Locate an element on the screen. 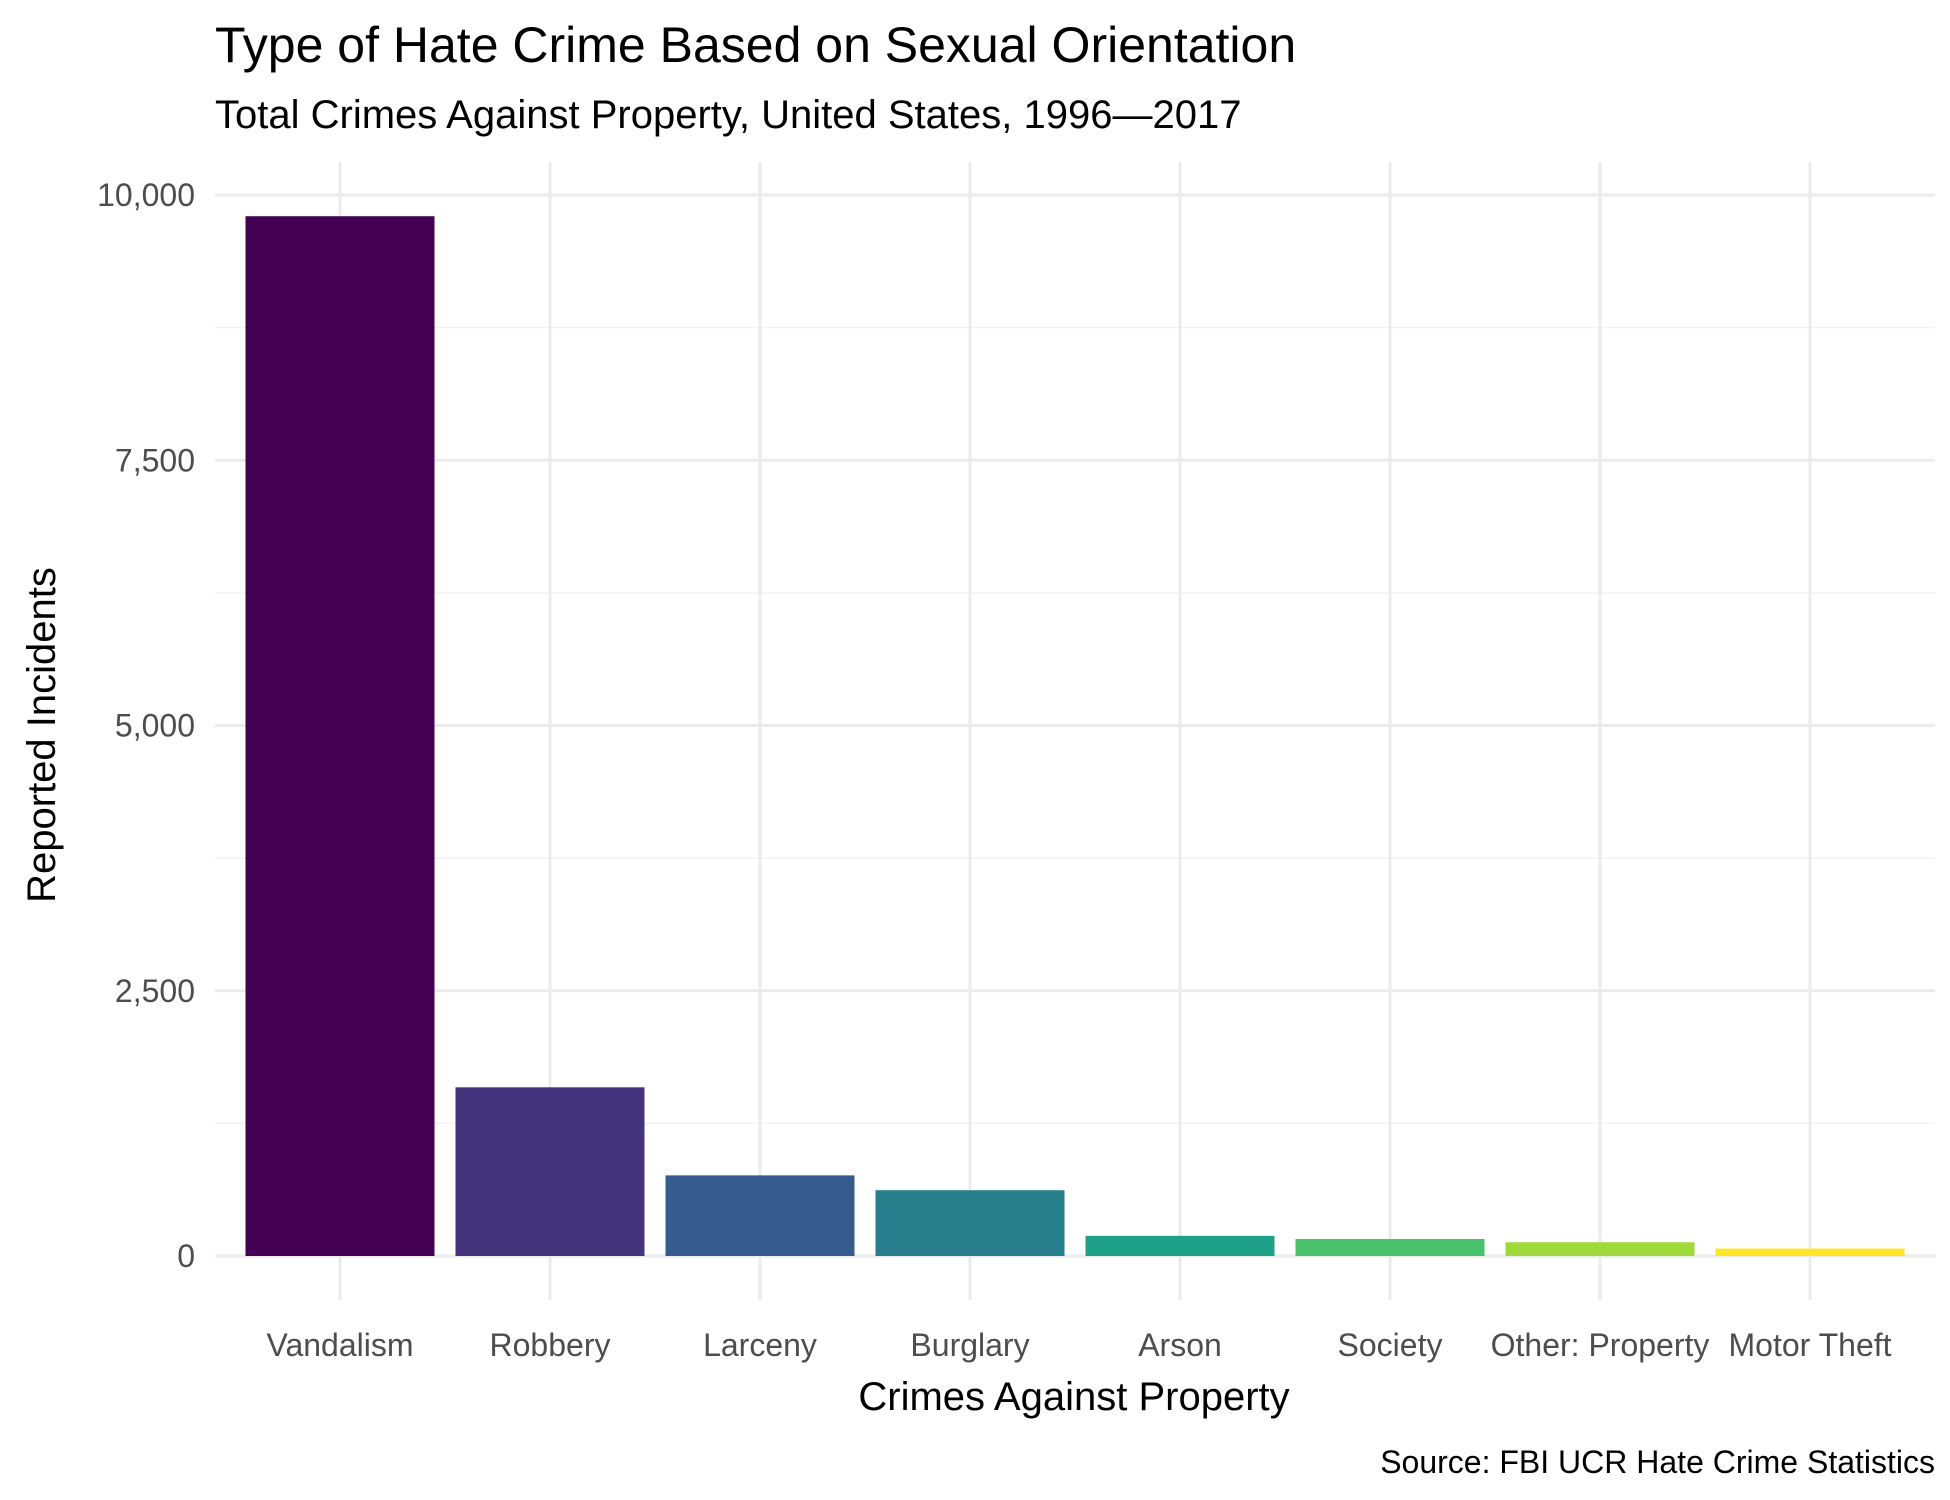 Image resolution: width=1950 pixels, height=1500 pixels. bar-other-property is located at coordinates (1600, 1249).